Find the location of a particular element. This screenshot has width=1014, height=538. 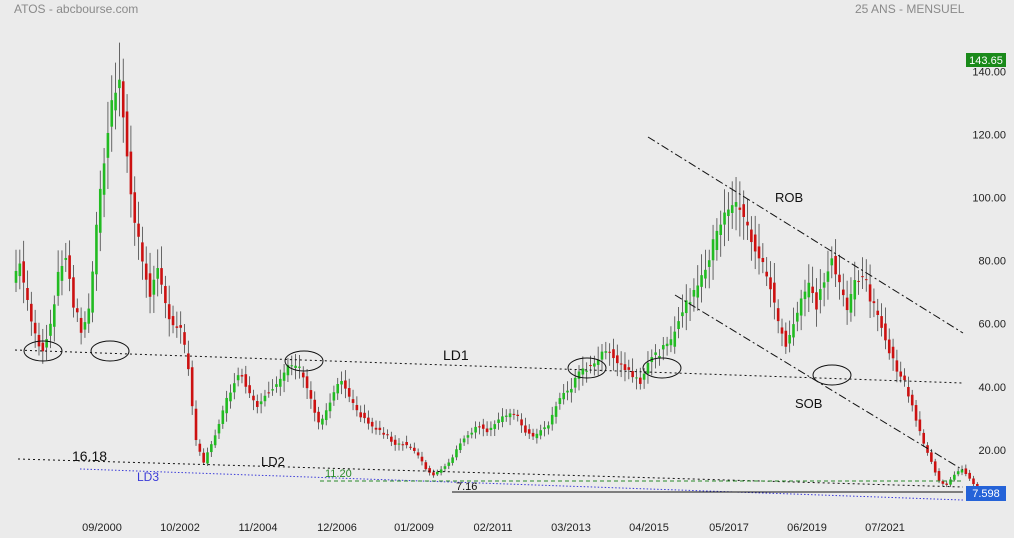

x-tick-label: 07/2021 is located at coordinates (885, 528).